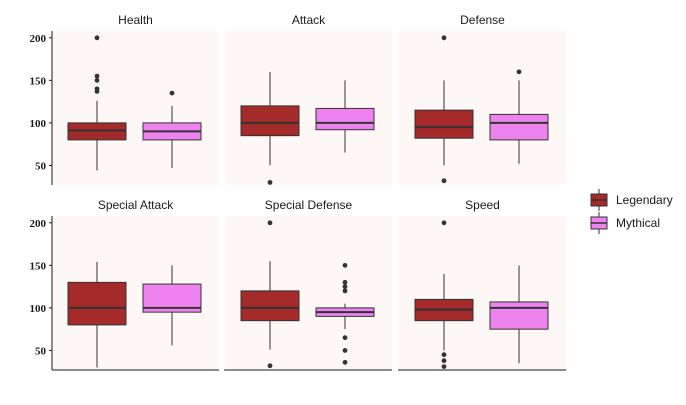  Describe the element at coordinates (135, 20) in the screenshot. I see `facet-title-health: Health` at that location.